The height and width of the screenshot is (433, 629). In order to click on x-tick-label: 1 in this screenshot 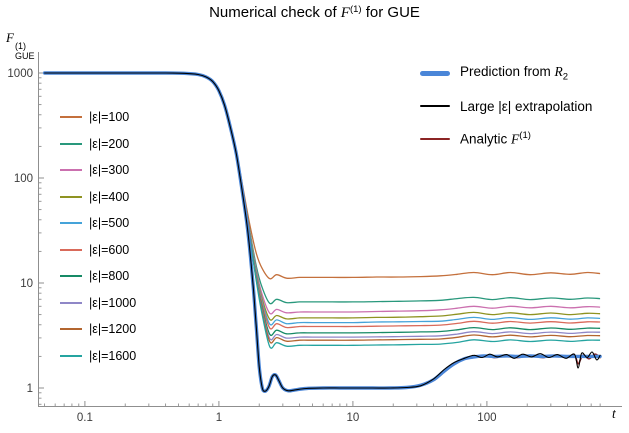, I will do `click(219, 418)`.